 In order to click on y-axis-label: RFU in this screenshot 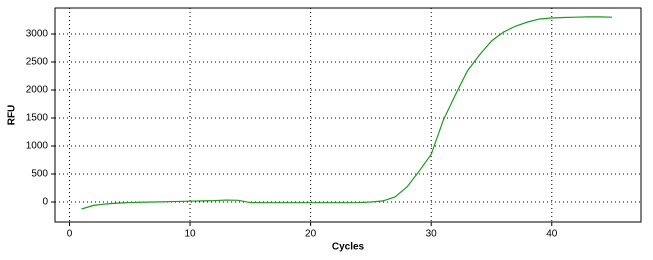, I will do `click(12, 115)`.